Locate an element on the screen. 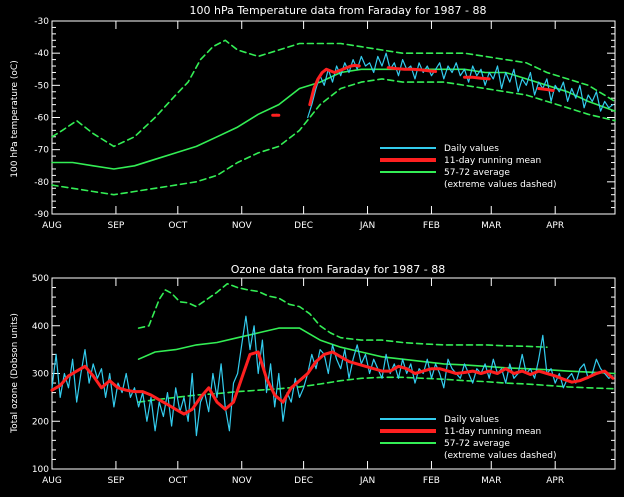 The height and width of the screenshot is (497, 624). ozone-legend-entry: (extreme values dashed) is located at coordinates (500, 456).